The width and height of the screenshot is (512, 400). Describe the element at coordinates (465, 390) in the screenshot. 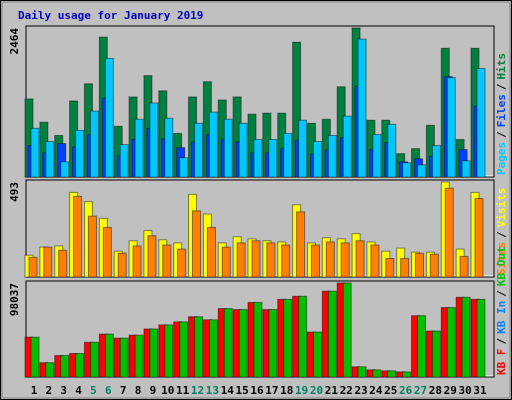

I see `x-tick-label: 30` at that location.